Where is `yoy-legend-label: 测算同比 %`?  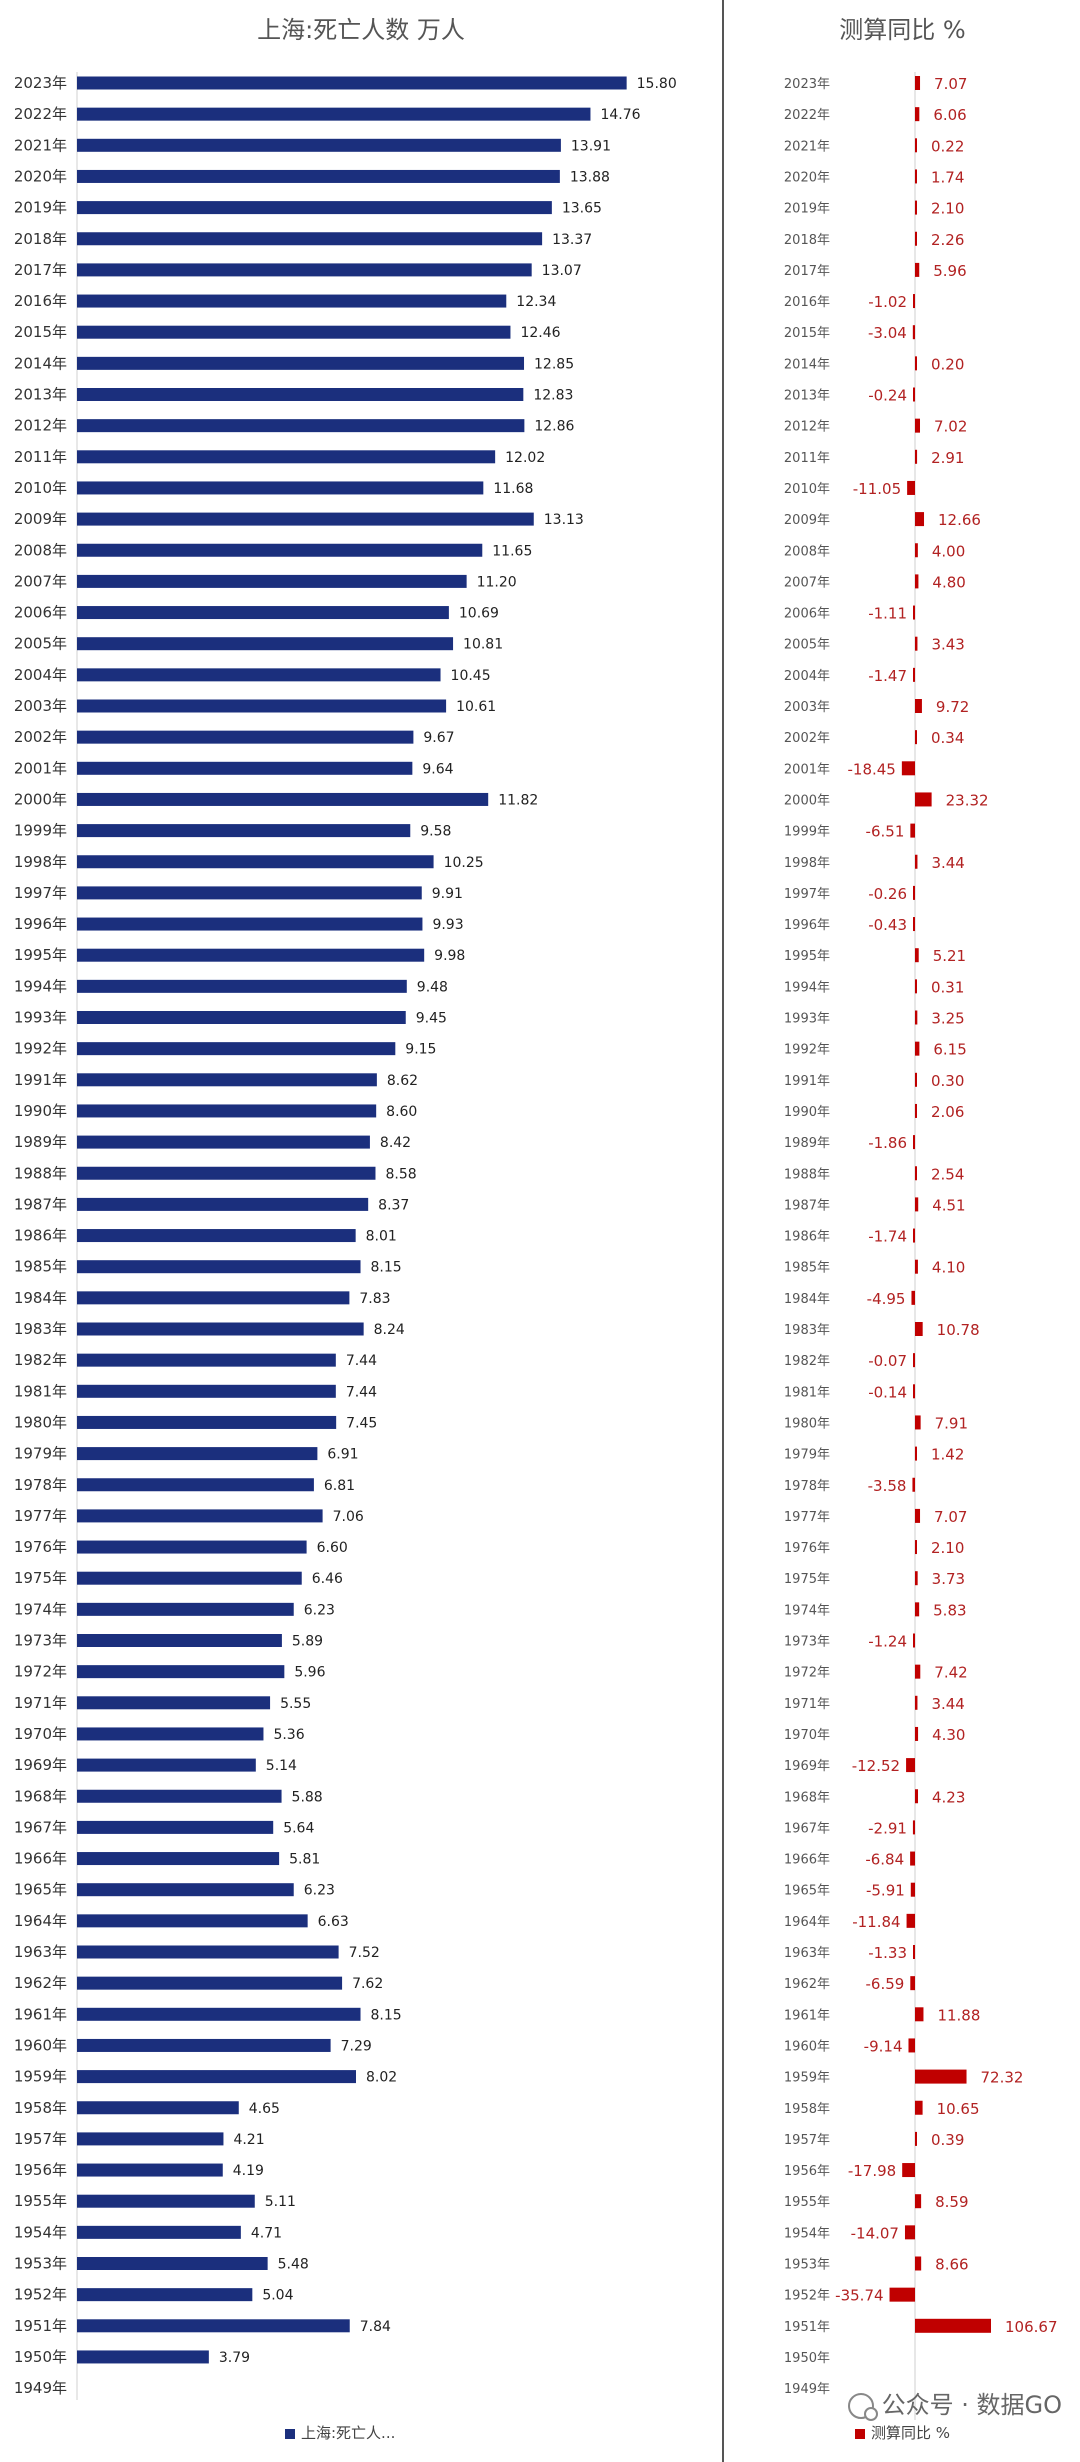
yoy-legend-label: 测算同比 % is located at coordinates (911, 2433).